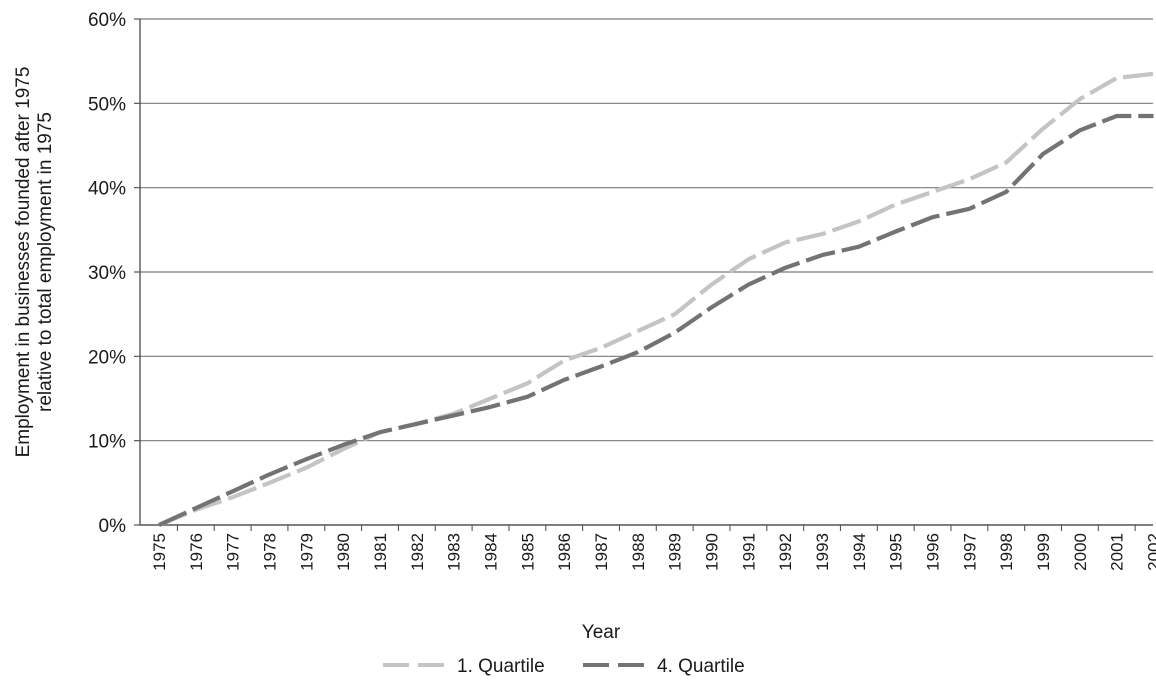 The width and height of the screenshot is (1156, 683). What do you see at coordinates (306, 552) in the screenshot?
I see `x-tick-label: 1979` at bounding box center [306, 552].